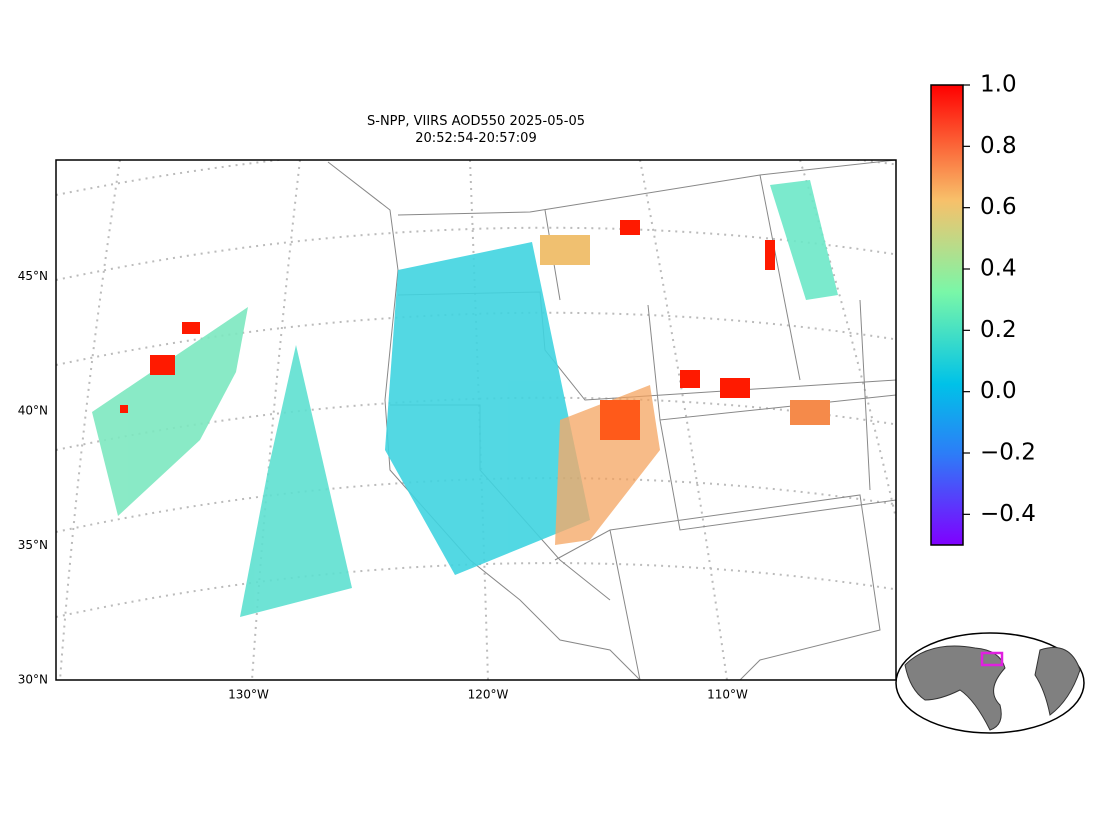  Describe the element at coordinates (488, 695) in the screenshot. I see `lon-tick-label: 120°W` at that location.